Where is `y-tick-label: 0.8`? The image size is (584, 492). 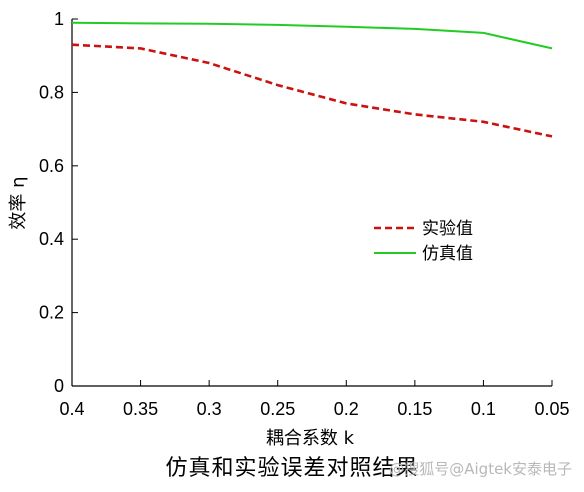
y-tick-label: 0.8 is located at coordinates (51, 92).